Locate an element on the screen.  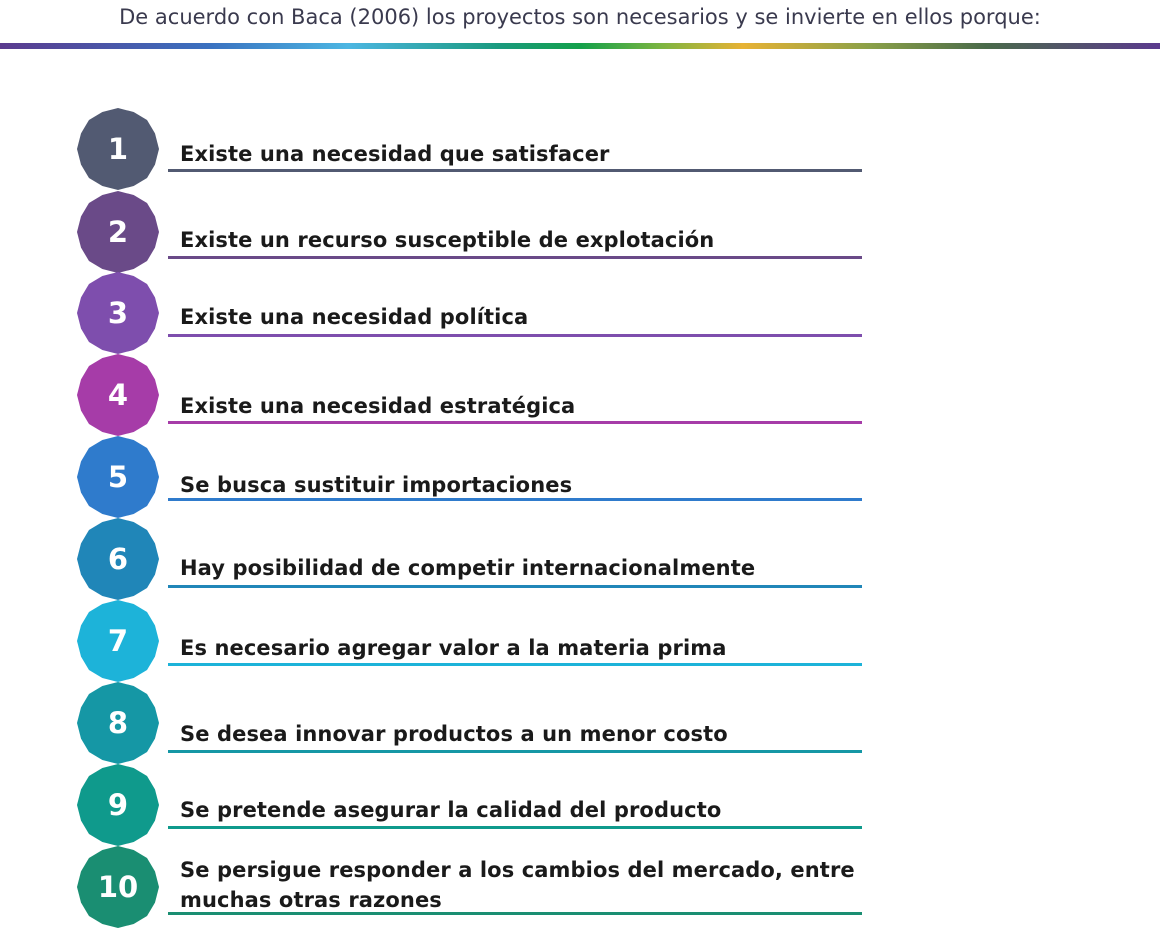
number-badge: 5 is located at coordinates (118, 477).